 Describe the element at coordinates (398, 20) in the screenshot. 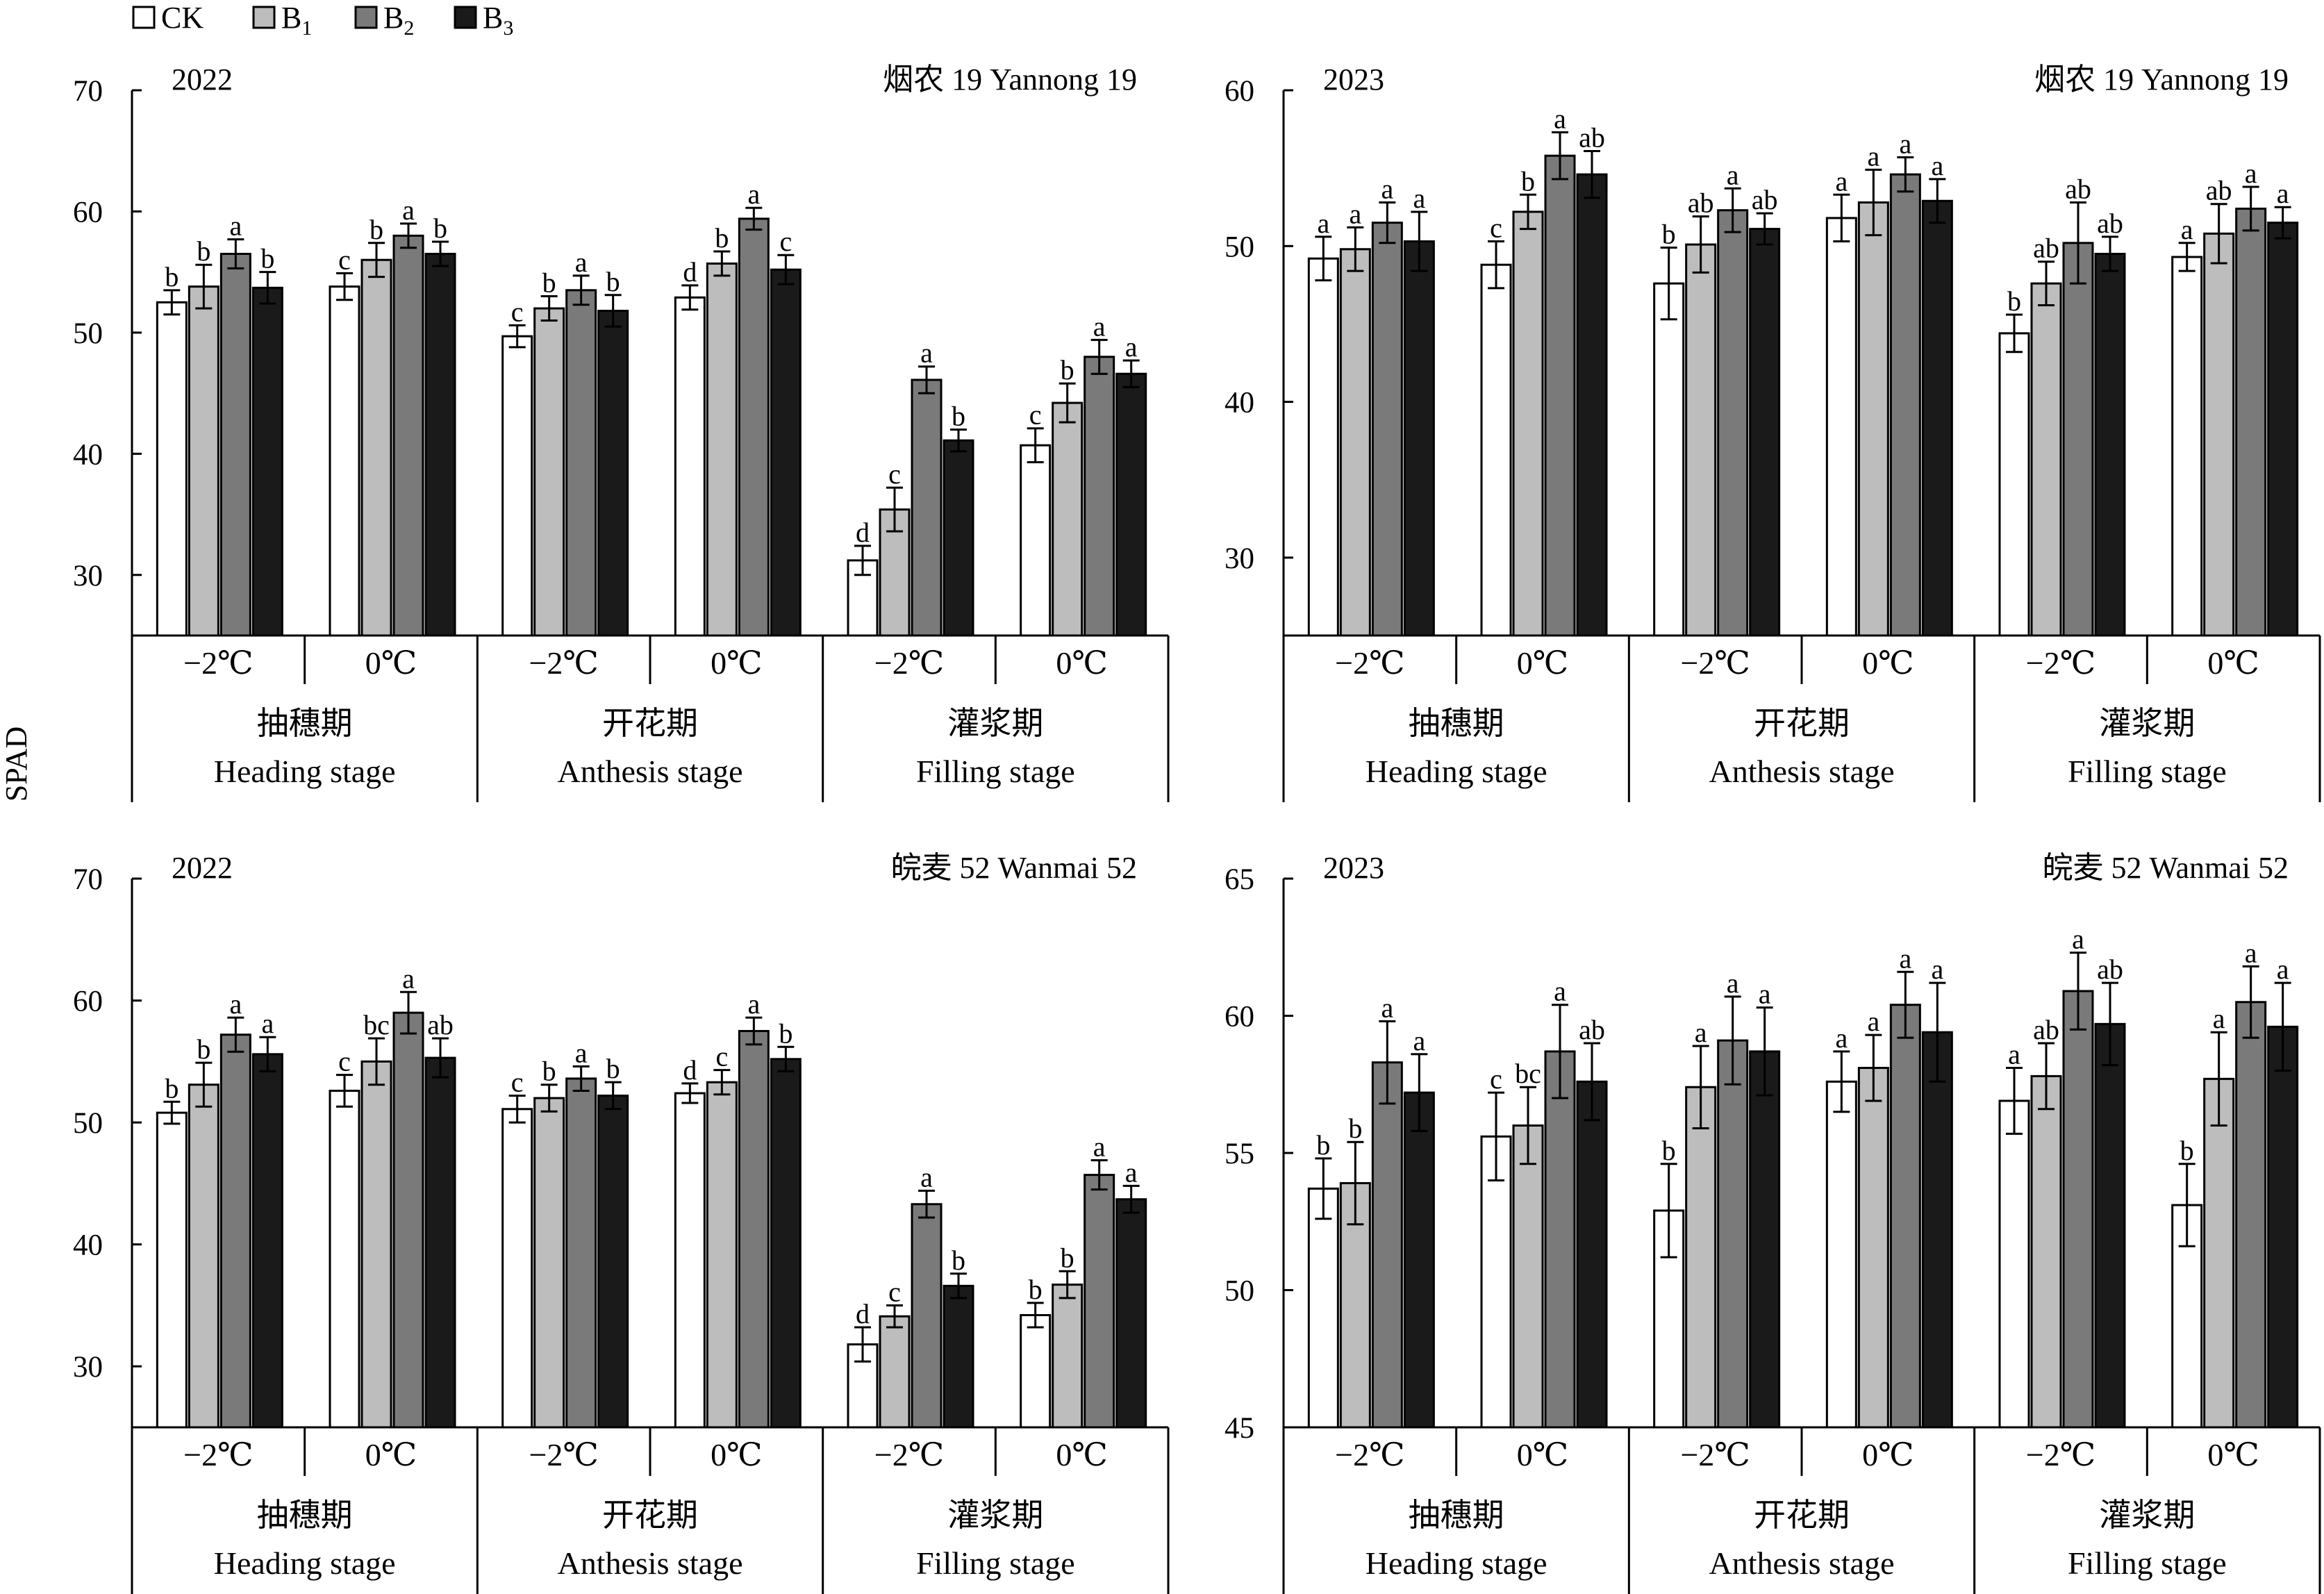

I see `legend-label-b2: B2` at that location.